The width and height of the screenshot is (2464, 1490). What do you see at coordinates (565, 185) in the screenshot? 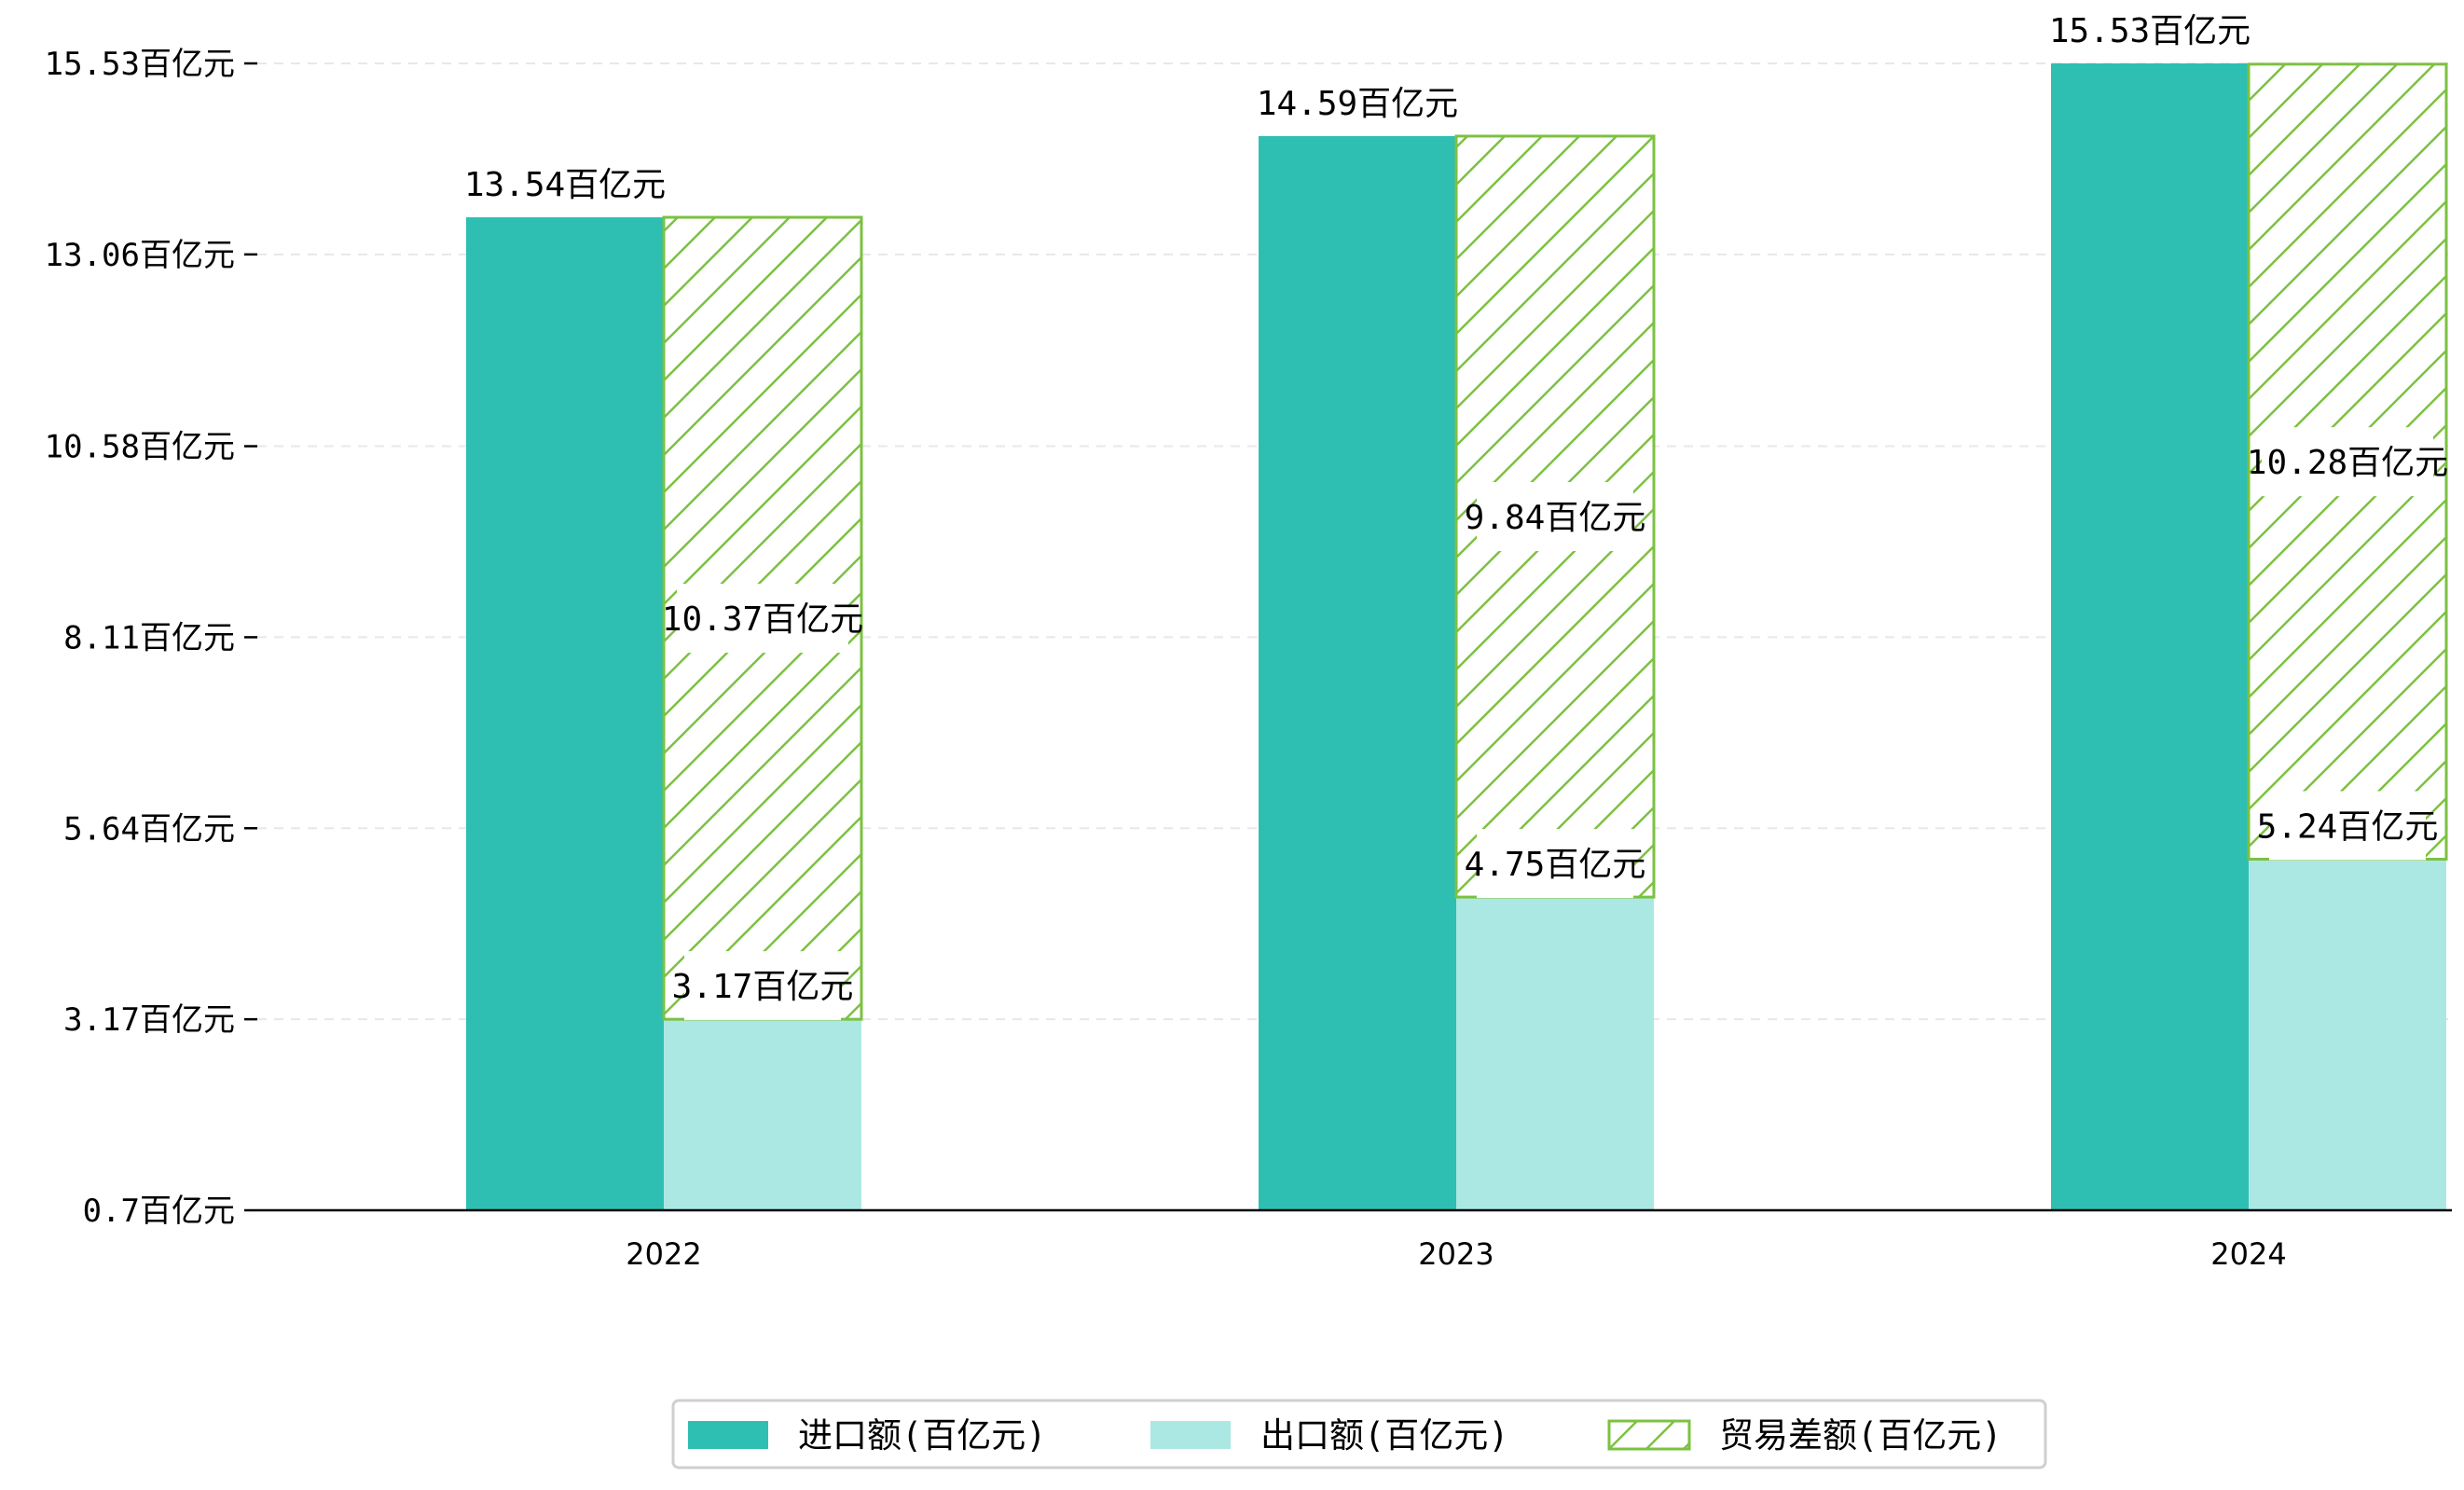
I see `label-imports-2022: 13.54百亿元` at bounding box center [565, 185].